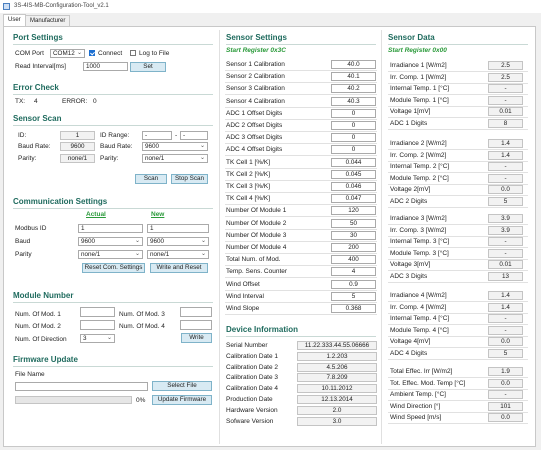 This screenshot has height=450, width=541. Describe the element at coordinates (110, 241) in the screenshot. I see `baud-actual-select: 9600 ⌄` at that location.